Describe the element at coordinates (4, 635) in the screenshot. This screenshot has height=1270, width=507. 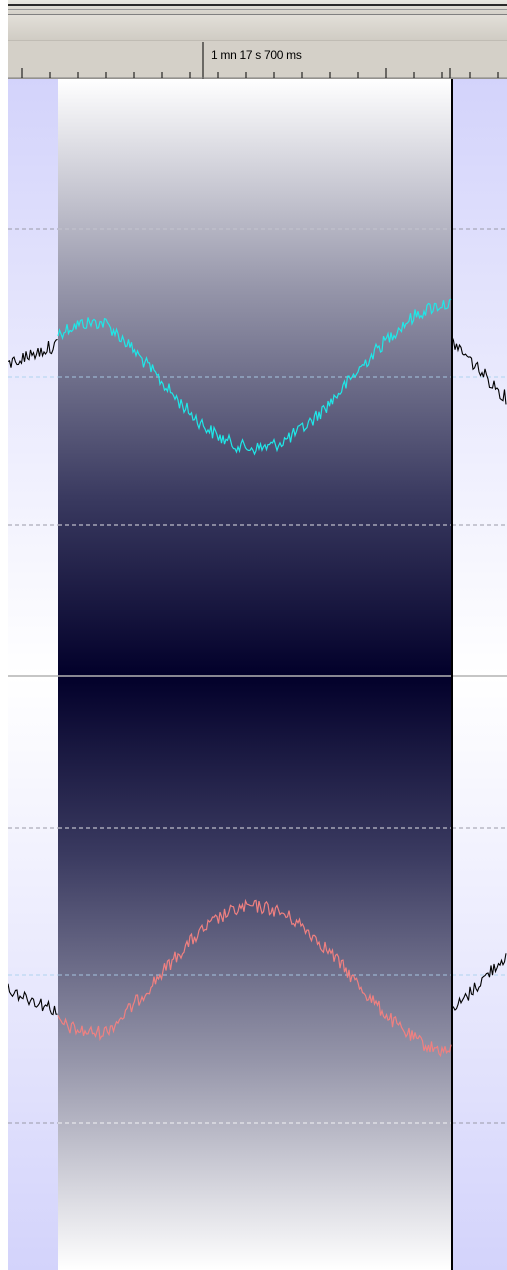
I see `left-gutter` at that location.